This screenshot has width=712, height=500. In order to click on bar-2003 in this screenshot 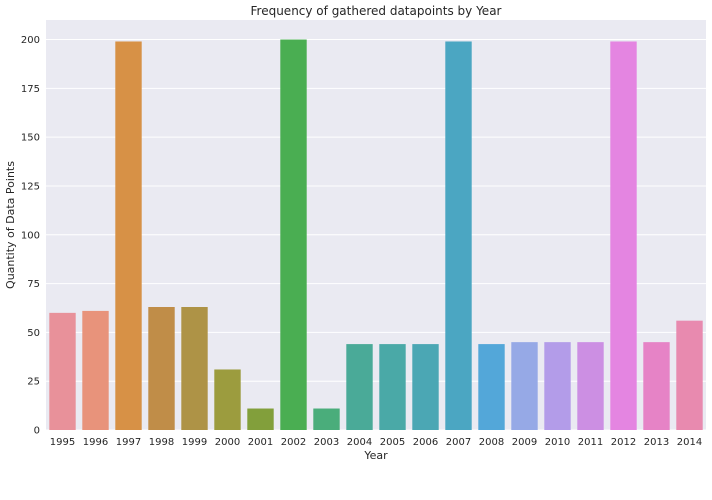, I will do `click(326, 419)`.